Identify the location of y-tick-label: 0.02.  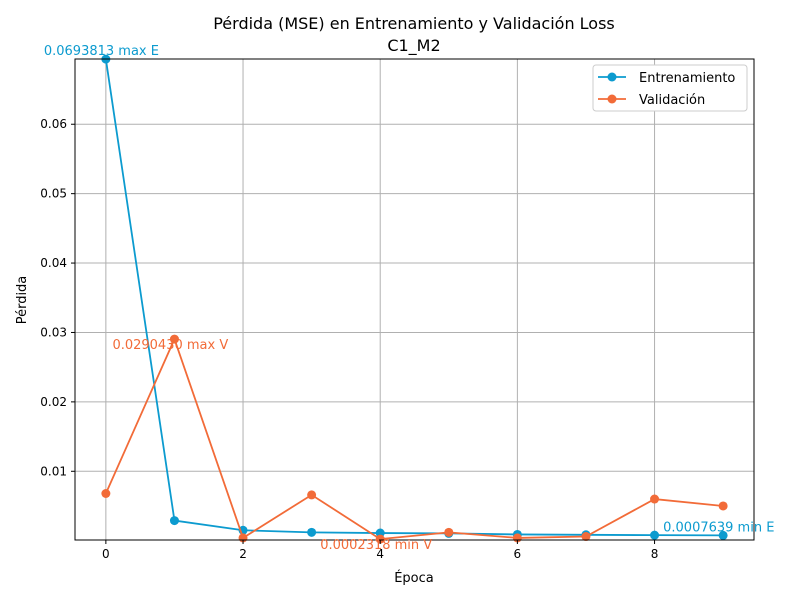
(53, 402).